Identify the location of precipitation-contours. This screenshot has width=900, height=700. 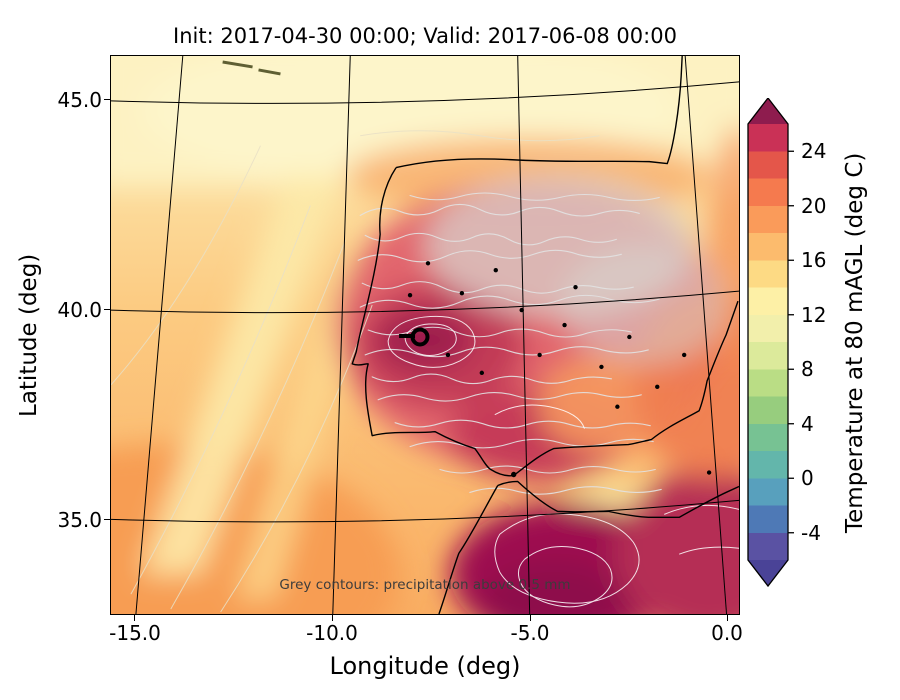
(509, 343).